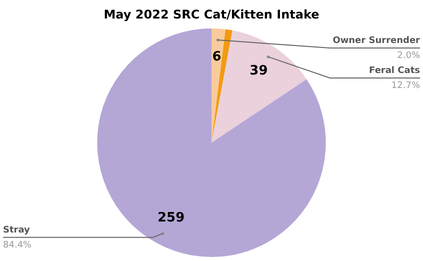 Image resolution: width=423 pixels, height=261 pixels. Describe the element at coordinates (376, 41) in the screenshot. I see `slice-label: Owner Surrender` at that location.